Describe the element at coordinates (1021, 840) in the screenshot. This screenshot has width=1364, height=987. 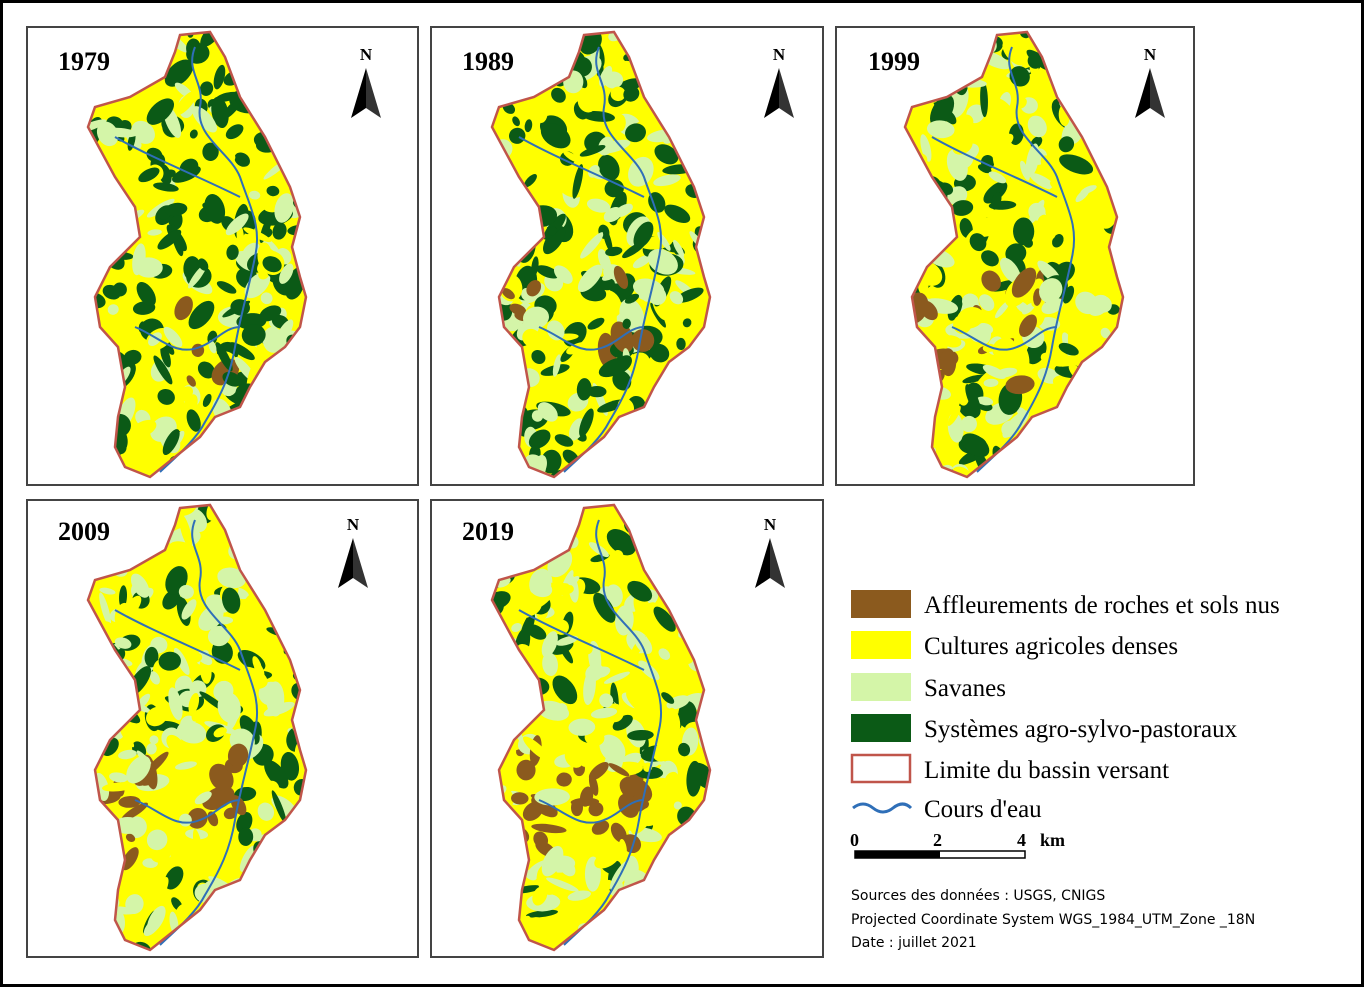
I see `scale-label: 4` at that location.